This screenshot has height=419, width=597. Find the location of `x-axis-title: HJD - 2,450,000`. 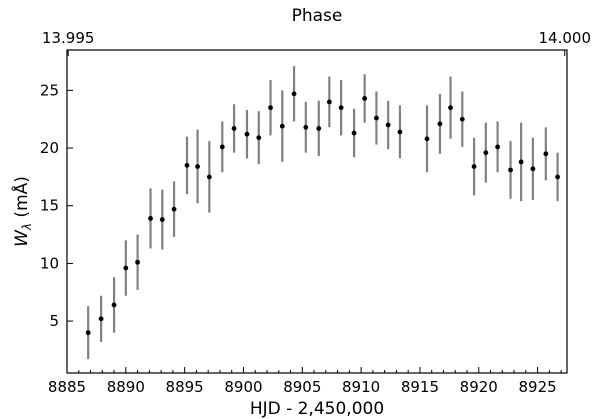

x-axis-title: HJD - 2,450,000 is located at coordinates (317, 409).